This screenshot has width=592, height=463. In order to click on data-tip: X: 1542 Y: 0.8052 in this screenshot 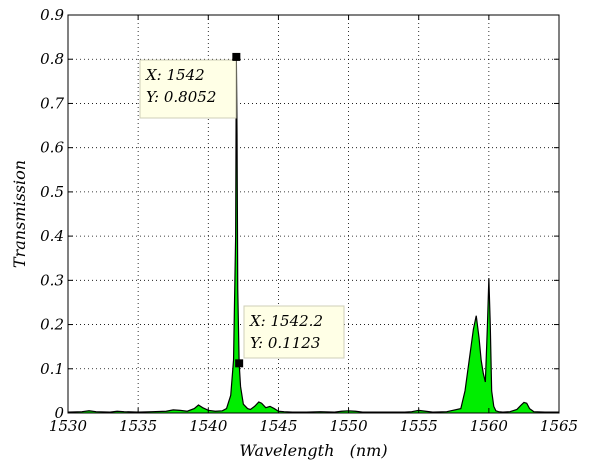, I will do `click(190, 85)`.